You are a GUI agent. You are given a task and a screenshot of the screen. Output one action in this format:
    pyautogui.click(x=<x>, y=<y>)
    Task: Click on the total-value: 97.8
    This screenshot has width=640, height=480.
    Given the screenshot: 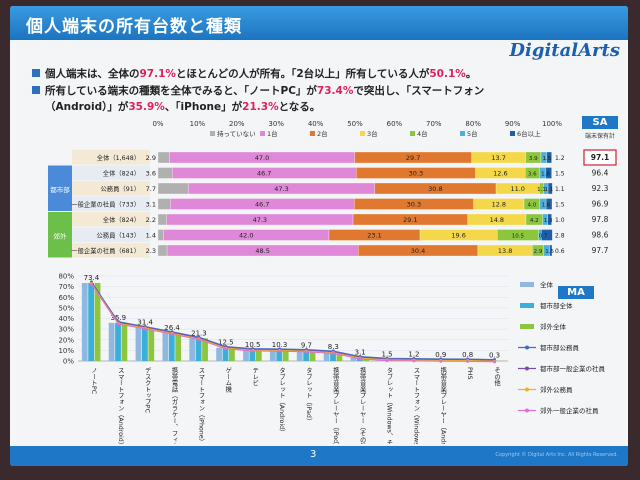 What is the action you would take?
    pyautogui.click(x=600, y=219)
    